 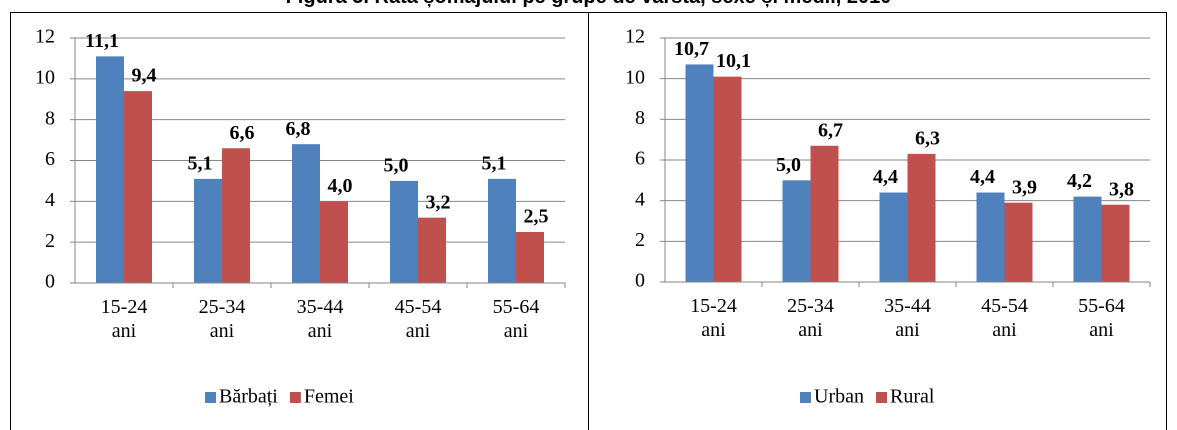 What do you see at coordinates (144, 76) in the screenshot?
I see `value-label: 9,4` at bounding box center [144, 76].